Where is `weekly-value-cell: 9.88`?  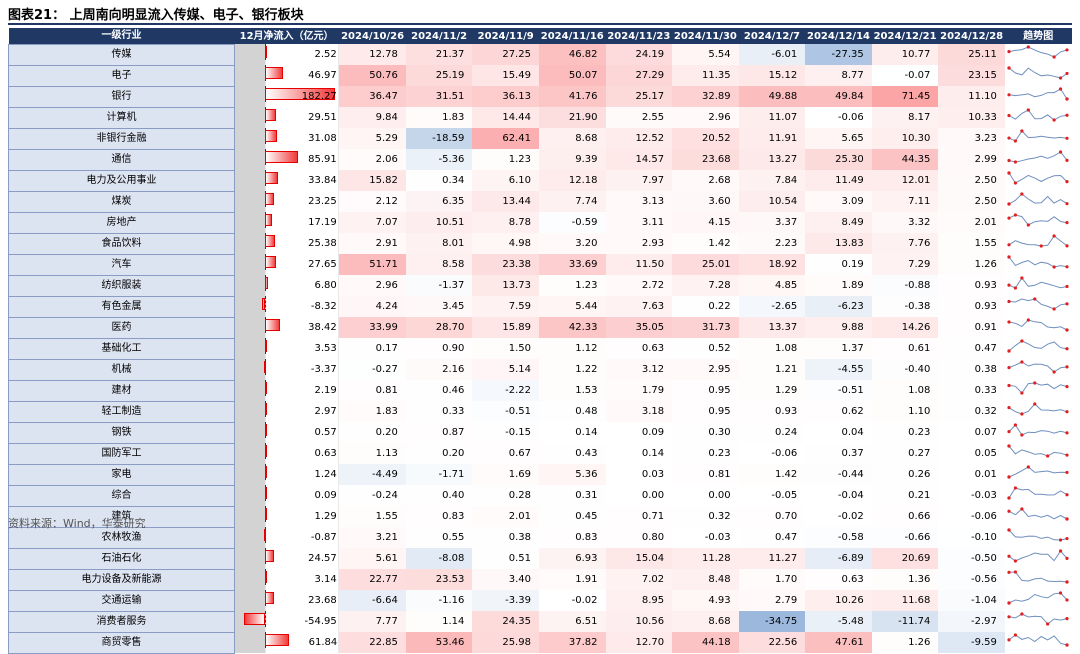
weekly-value-cell: 9.88 is located at coordinates (838, 328).